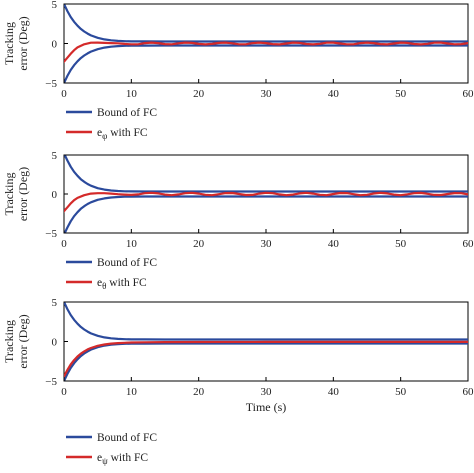 This screenshot has width=474, height=473. What do you see at coordinates (122, 284) in the screenshot?
I see `legend-entry: eθ with FC` at bounding box center [122, 284].